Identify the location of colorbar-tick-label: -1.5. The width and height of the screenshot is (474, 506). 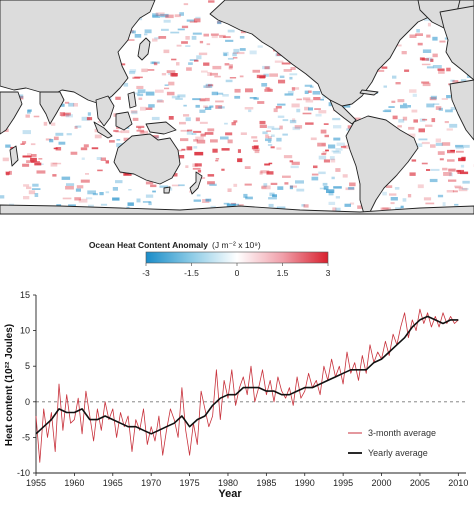
(191, 273).